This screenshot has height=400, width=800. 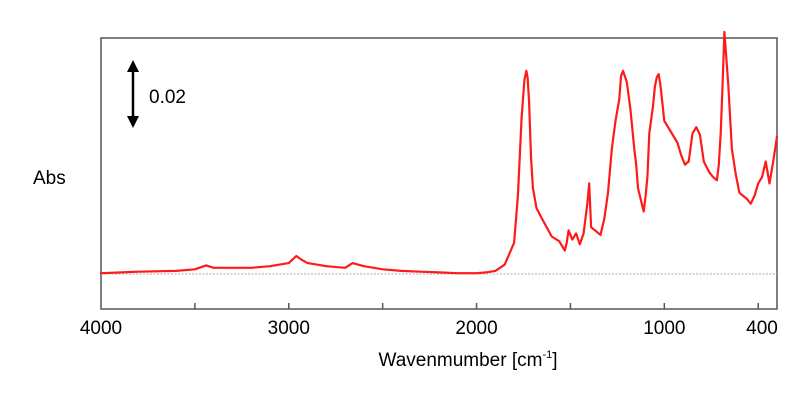 I want to click on x-tick-label: 4000, so click(x=101, y=328).